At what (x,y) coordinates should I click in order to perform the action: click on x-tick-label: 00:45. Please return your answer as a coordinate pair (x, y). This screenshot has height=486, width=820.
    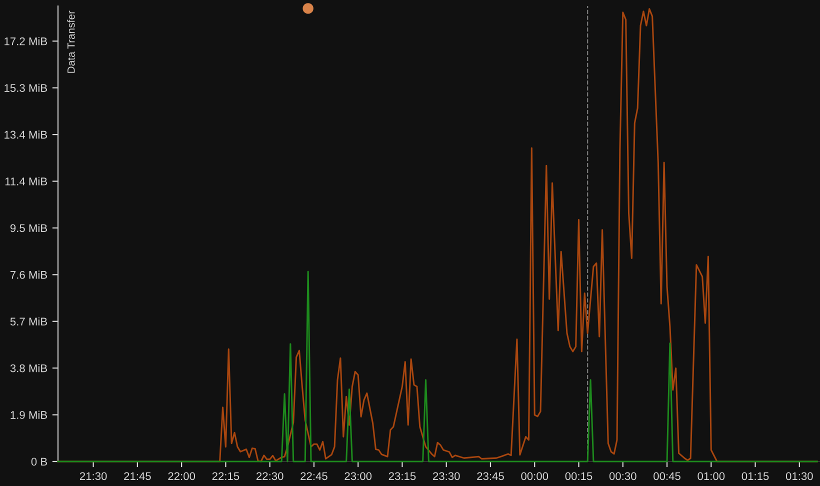
    Looking at the image, I should click on (667, 476).